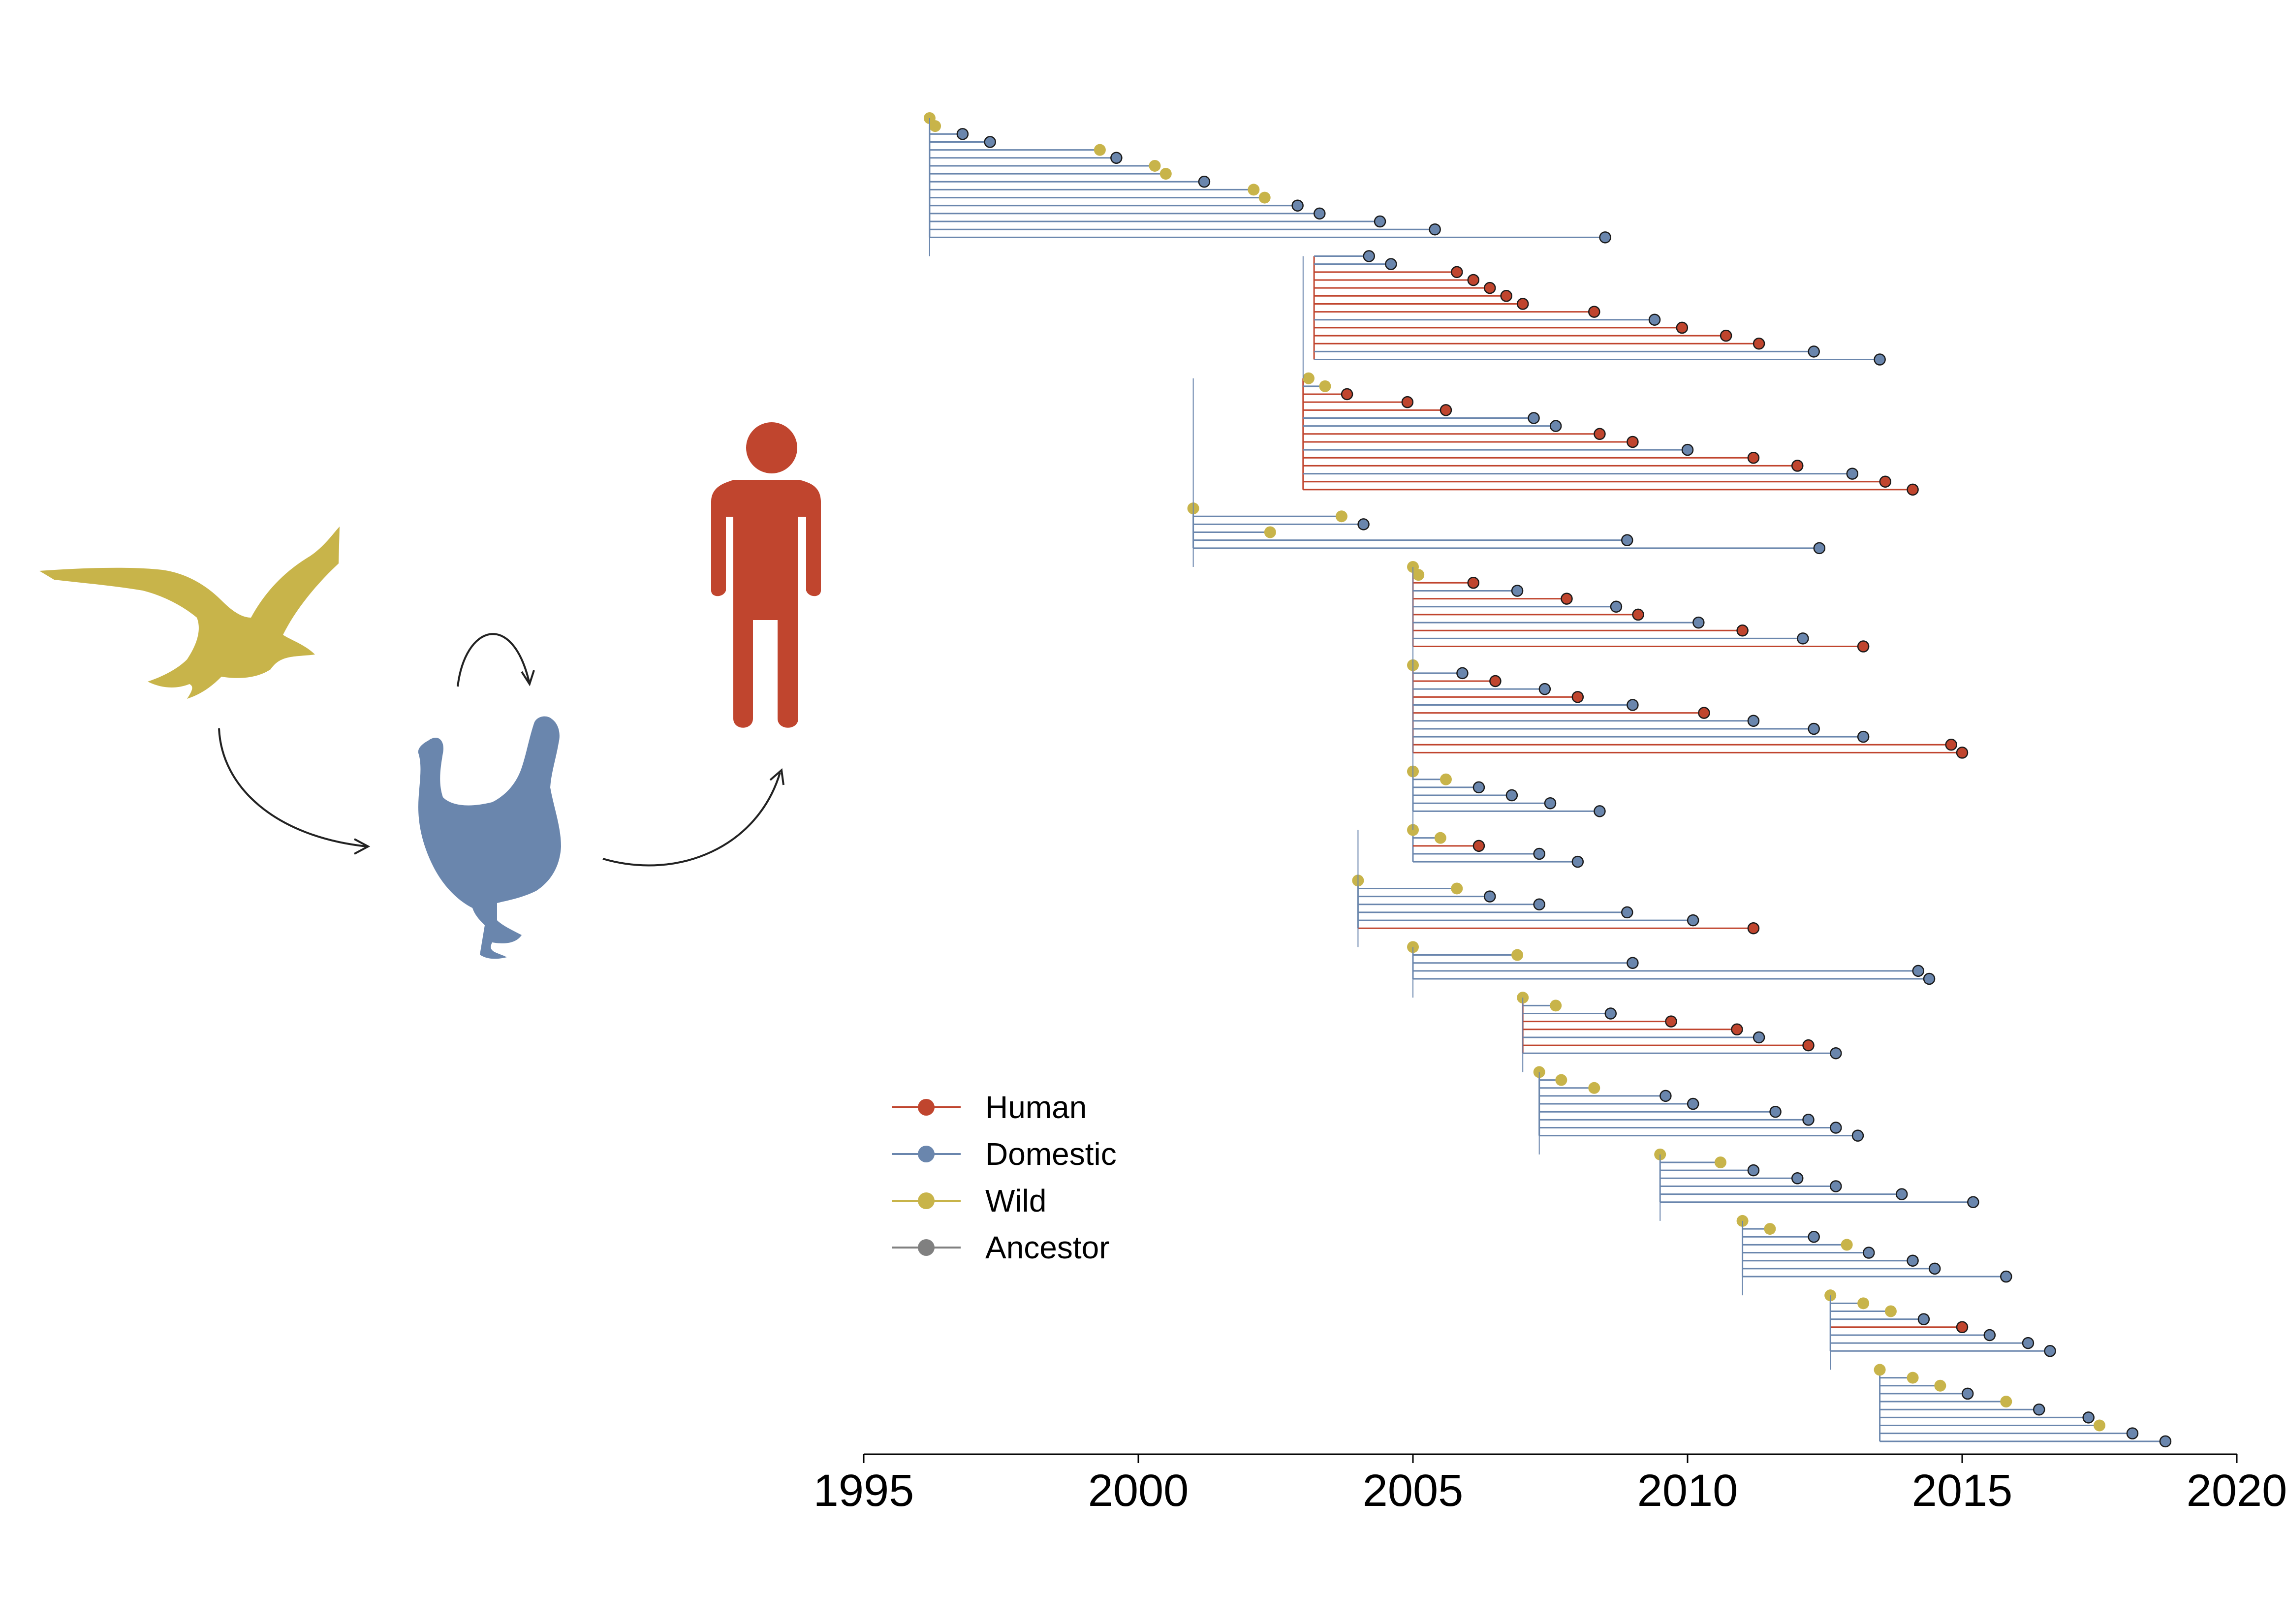 Image resolution: width=2286 pixels, height=1624 pixels. Describe the element at coordinates (776, 776) in the screenshot. I see `arrowhead-domestic-to-human` at that location.